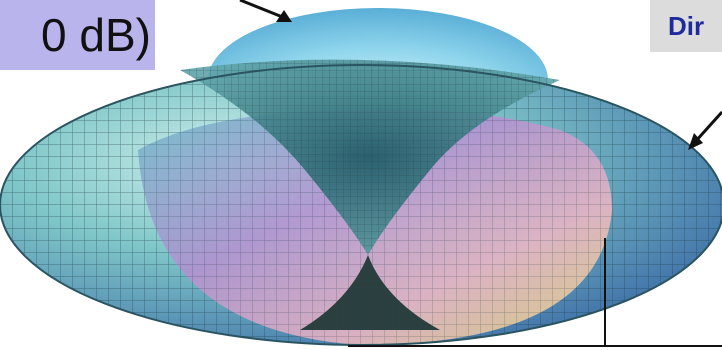 The width and height of the screenshot is (722, 350). I want to click on directional-label: Dir, so click(686, 26).